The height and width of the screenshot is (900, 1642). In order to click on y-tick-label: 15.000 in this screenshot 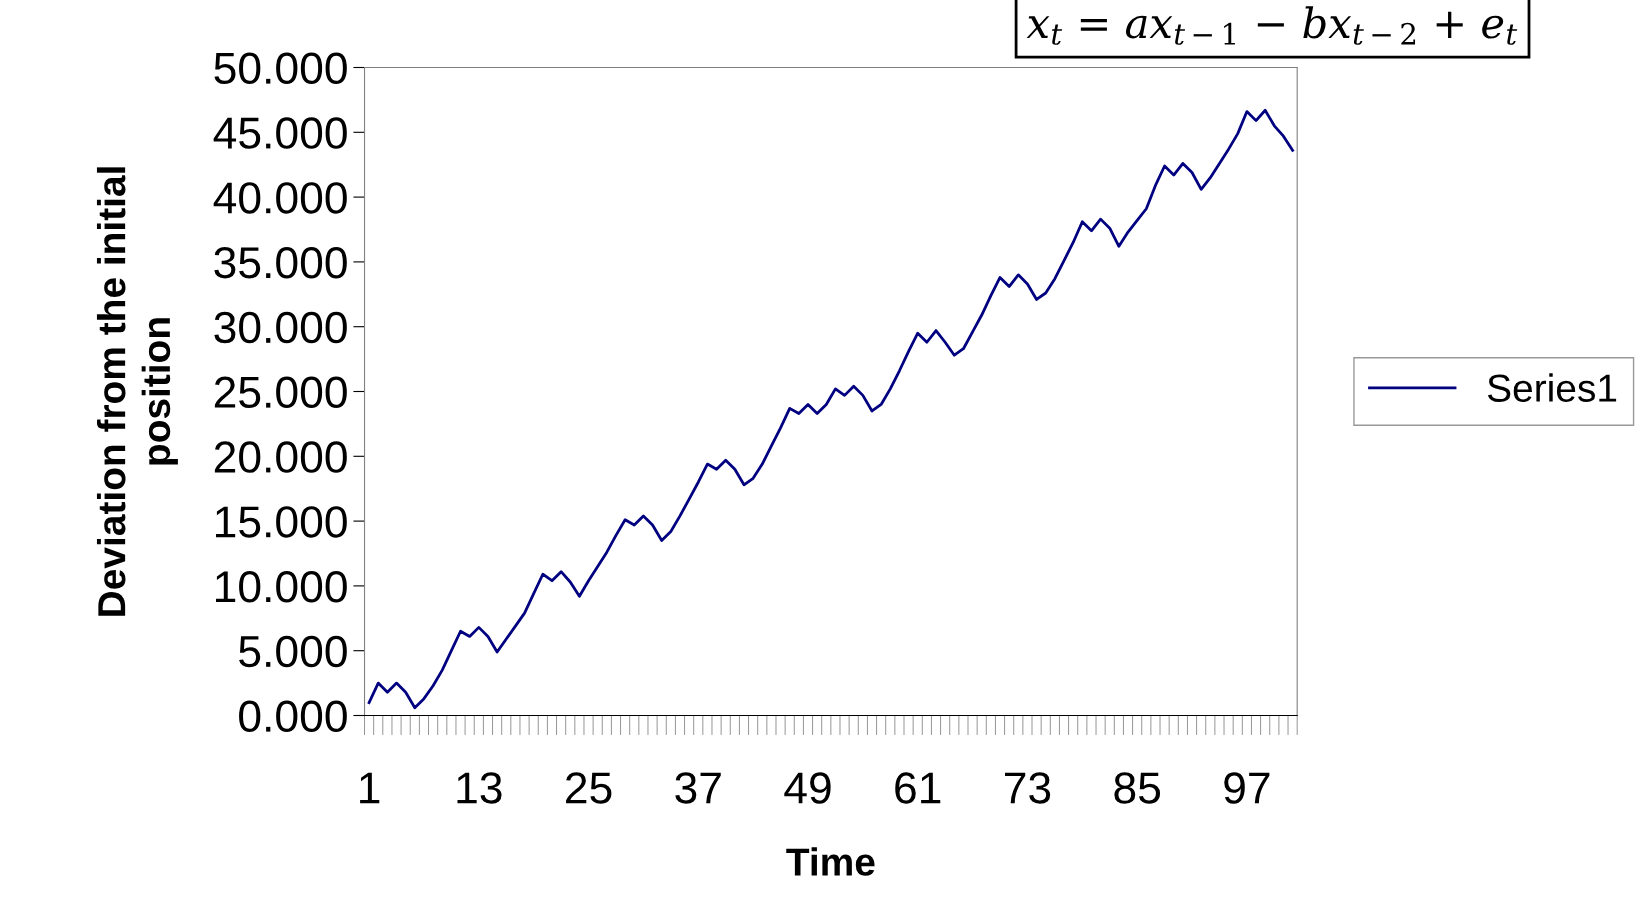, I will do `click(281, 522)`.